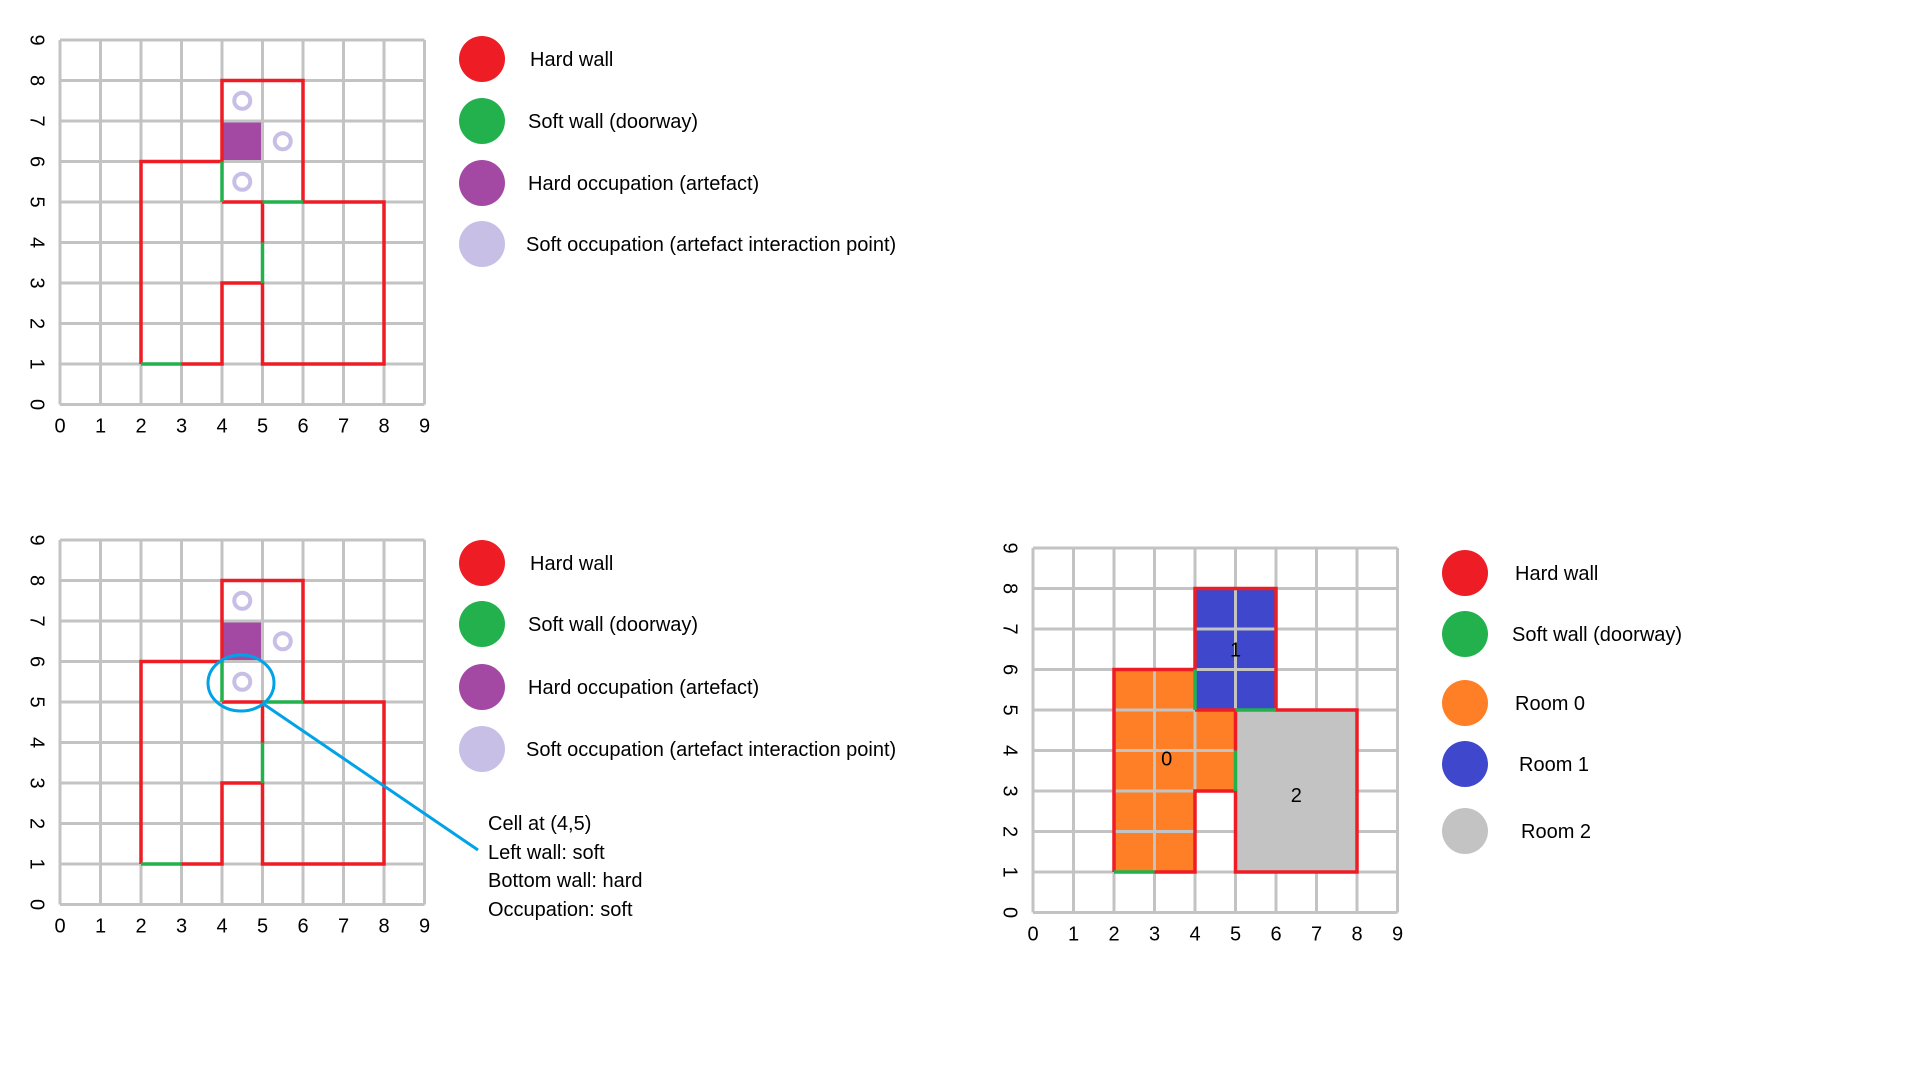  I want to click on legend-label: Room 0, so click(1550, 704).